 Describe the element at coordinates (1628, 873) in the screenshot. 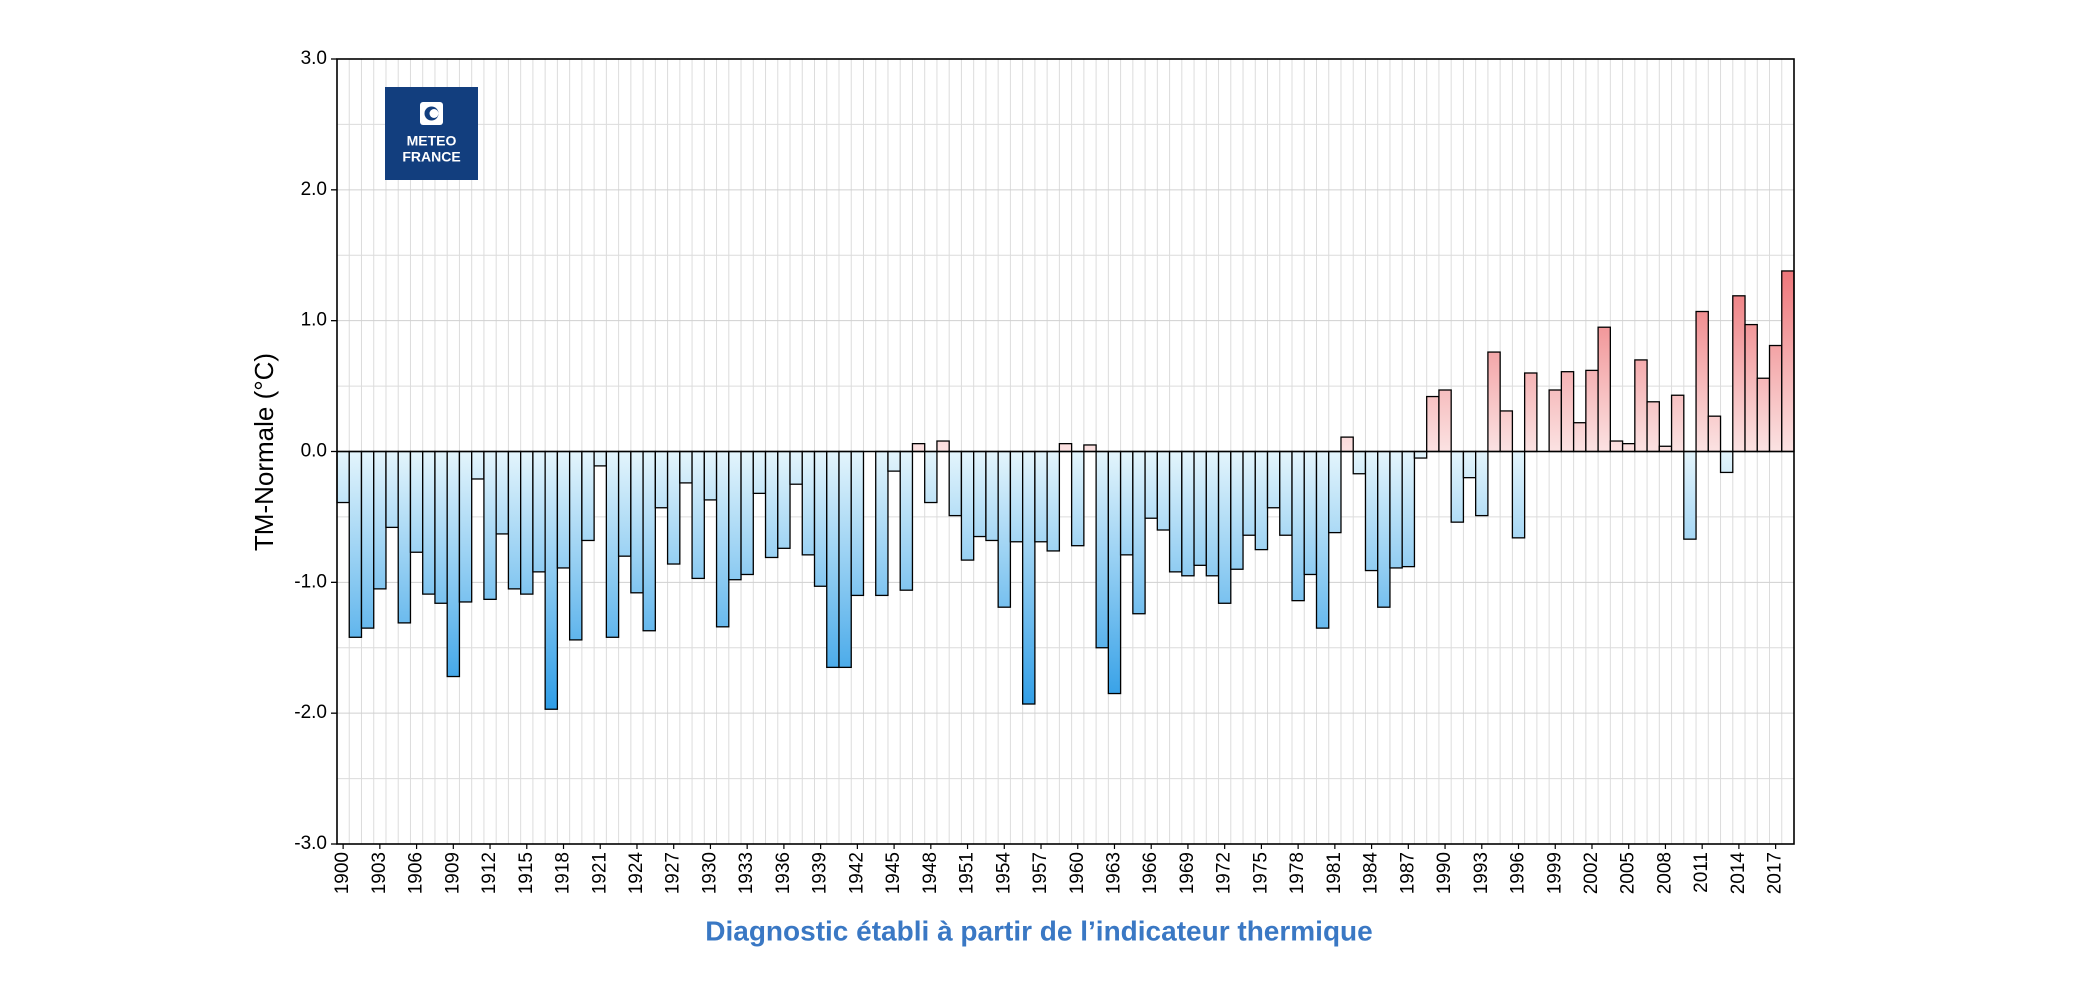

I see `x-tick-label: 2005` at that location.